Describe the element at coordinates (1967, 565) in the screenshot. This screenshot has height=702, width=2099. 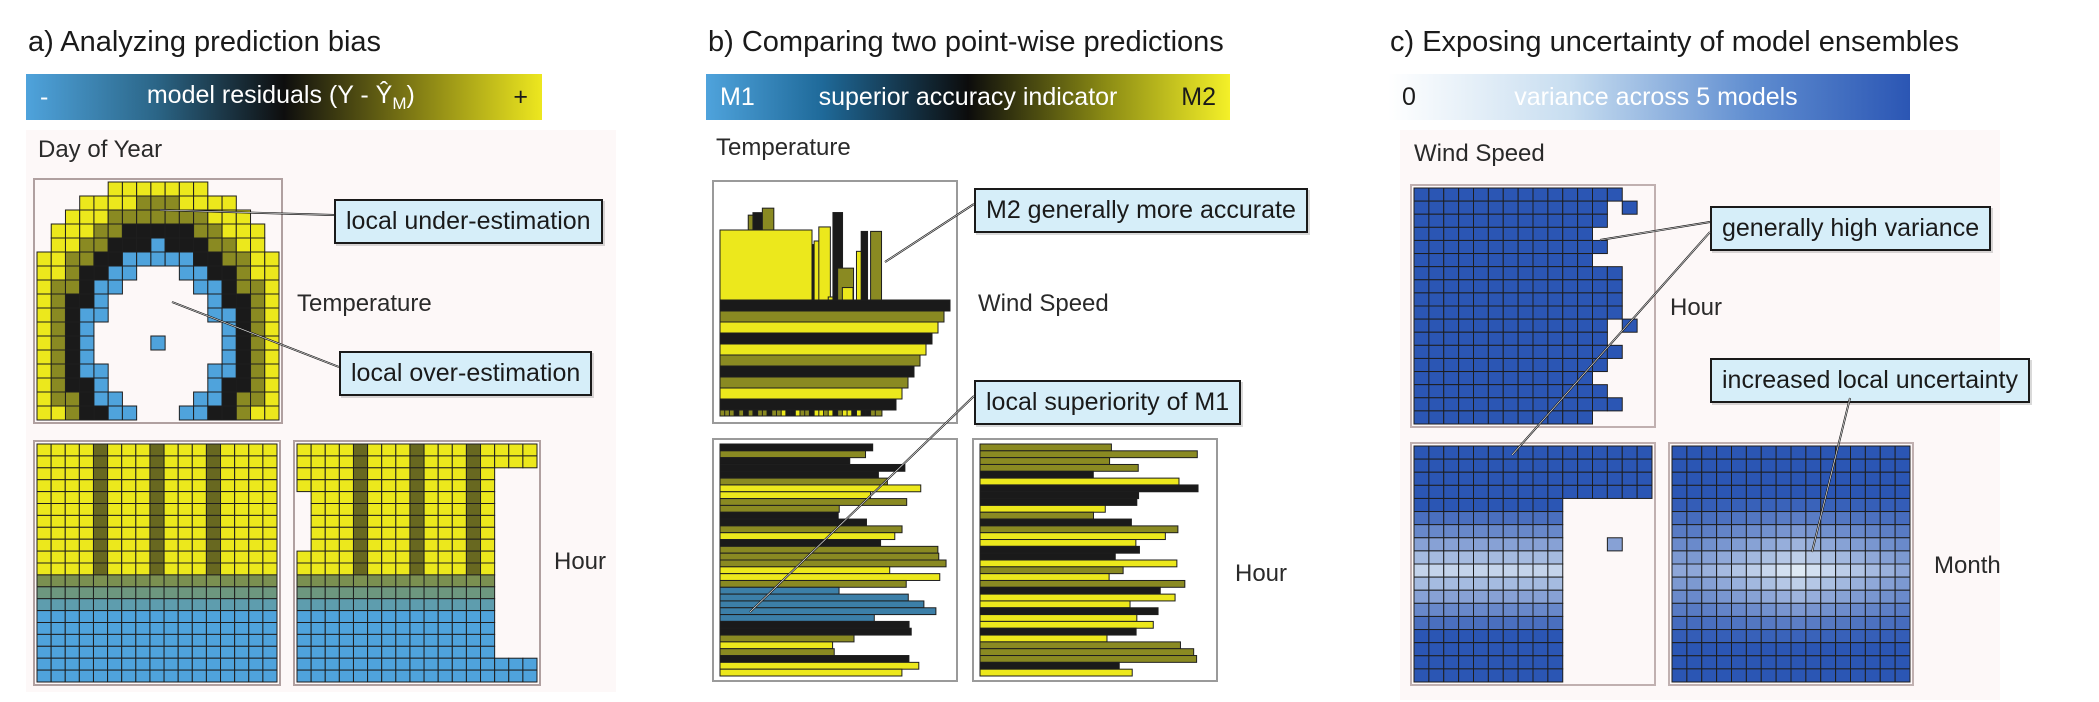
I see `axis-label-month: Month` at that location.